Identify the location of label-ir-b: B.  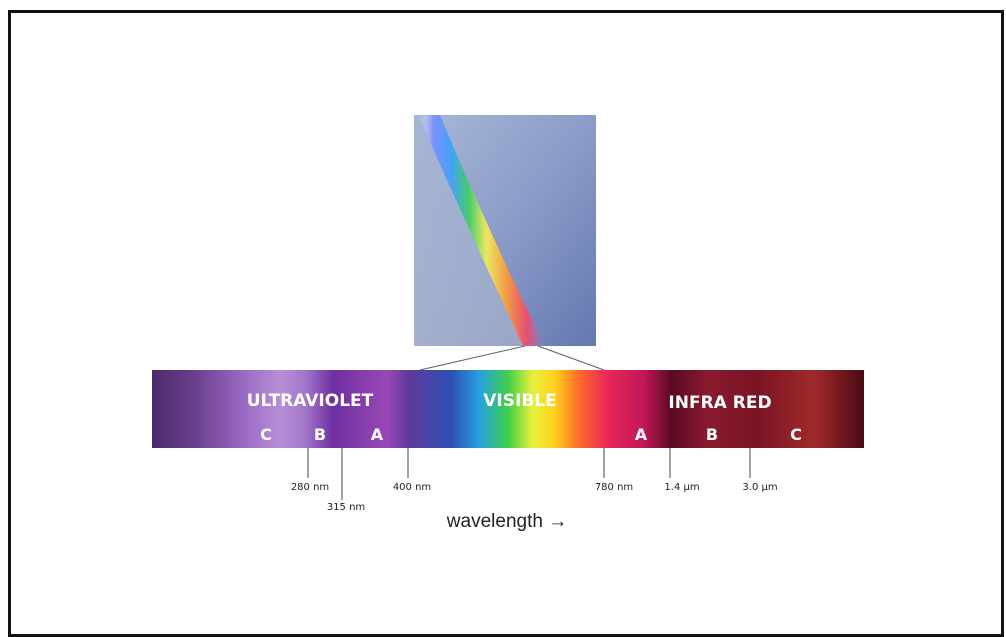
(712, 434).